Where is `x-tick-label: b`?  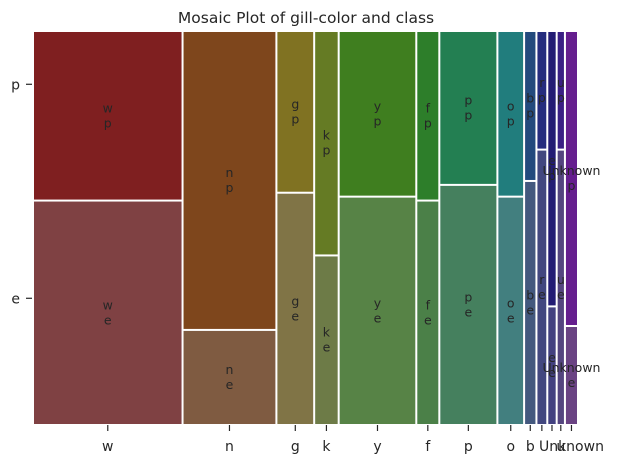 x-tick-label: b is located at coordinates (530, 447).